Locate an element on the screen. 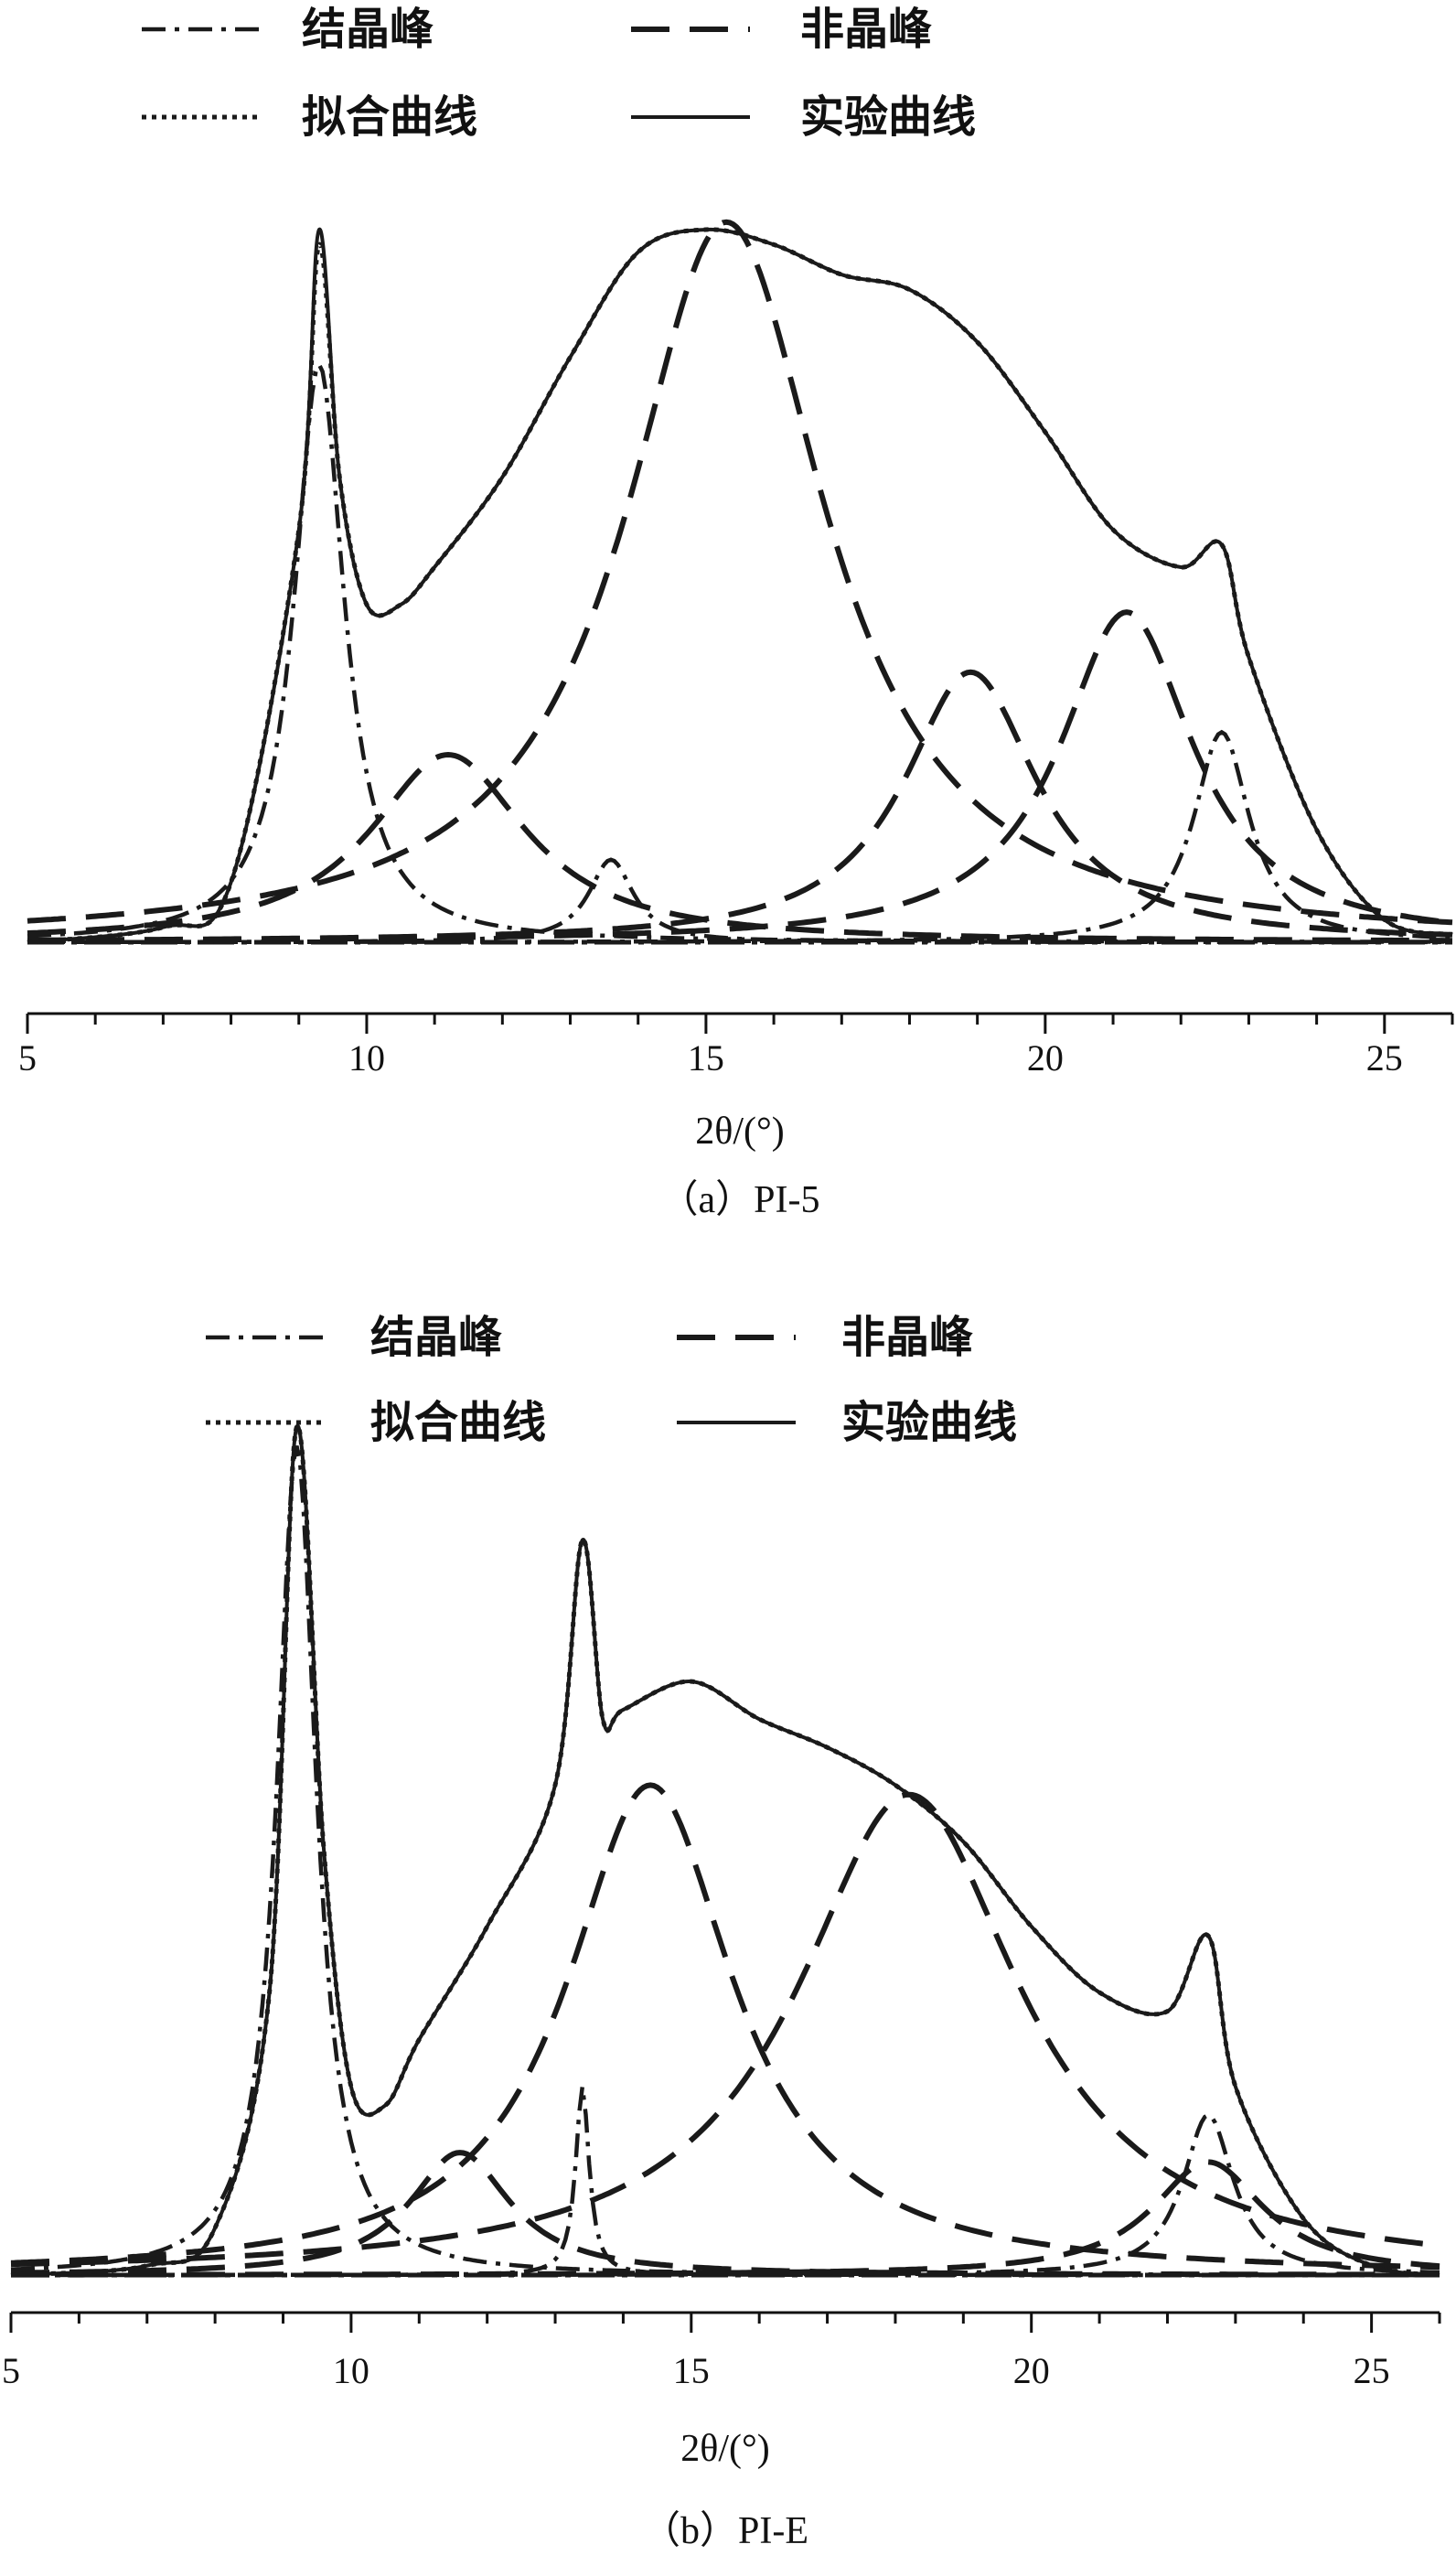  crystalline-peak is located at coordinates (725, 2182).